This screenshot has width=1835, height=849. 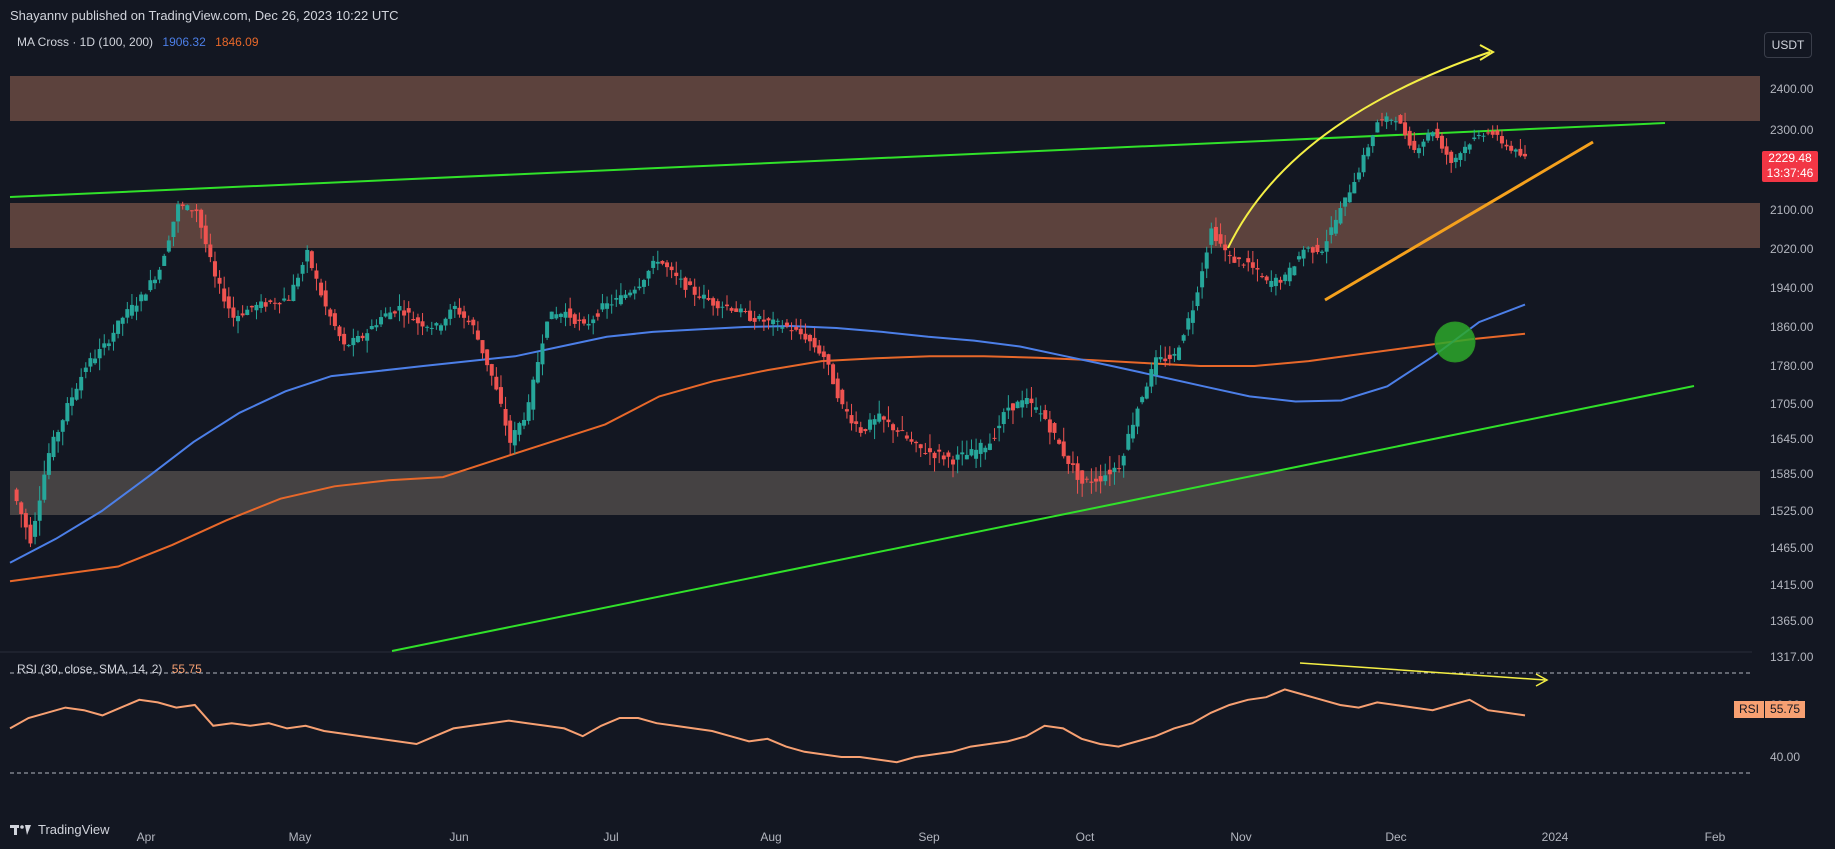 I want to click on ma-cross-legend: MA Cross · 1D (100, 200) 1906.32 1846.09, so click(x=141, y=42).